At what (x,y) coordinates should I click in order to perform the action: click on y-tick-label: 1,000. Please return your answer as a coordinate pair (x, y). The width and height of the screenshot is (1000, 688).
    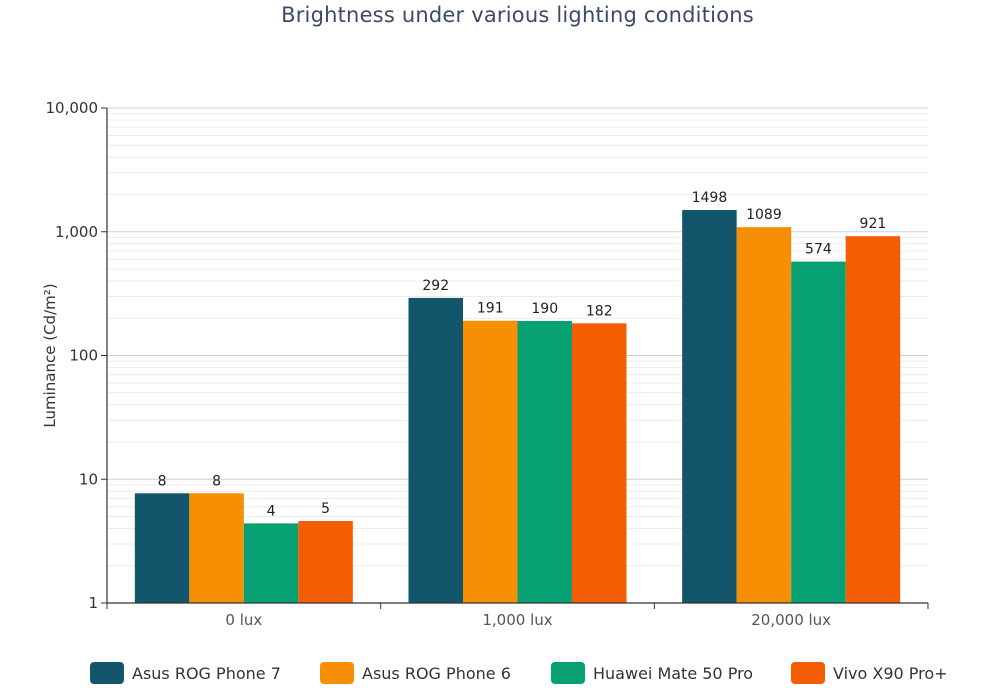
    Looking at the image, I should click on (76, 232).